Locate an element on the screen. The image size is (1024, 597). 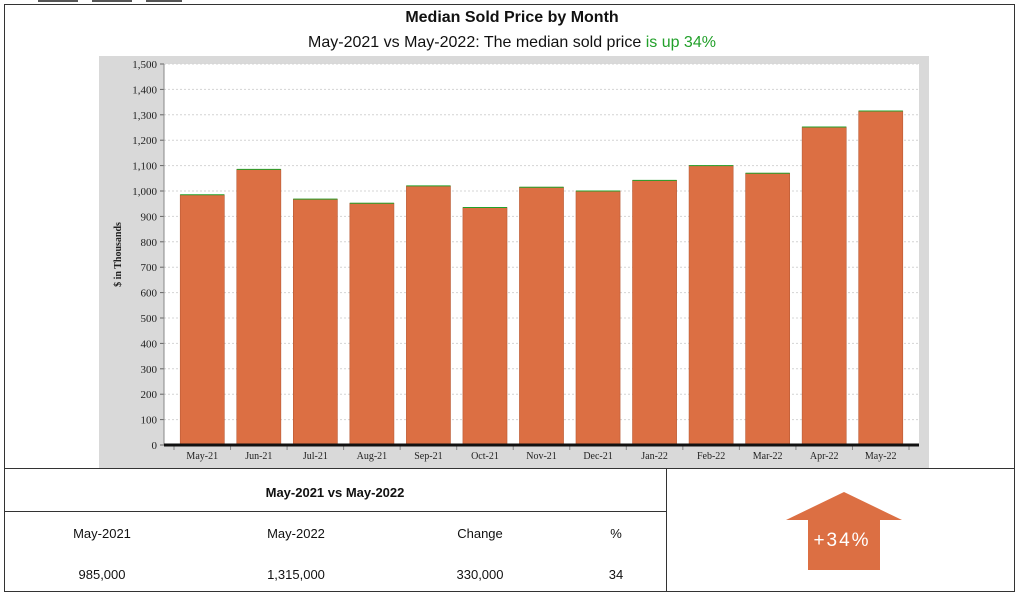
summary-table-rule is located at coordinates (335, 511).